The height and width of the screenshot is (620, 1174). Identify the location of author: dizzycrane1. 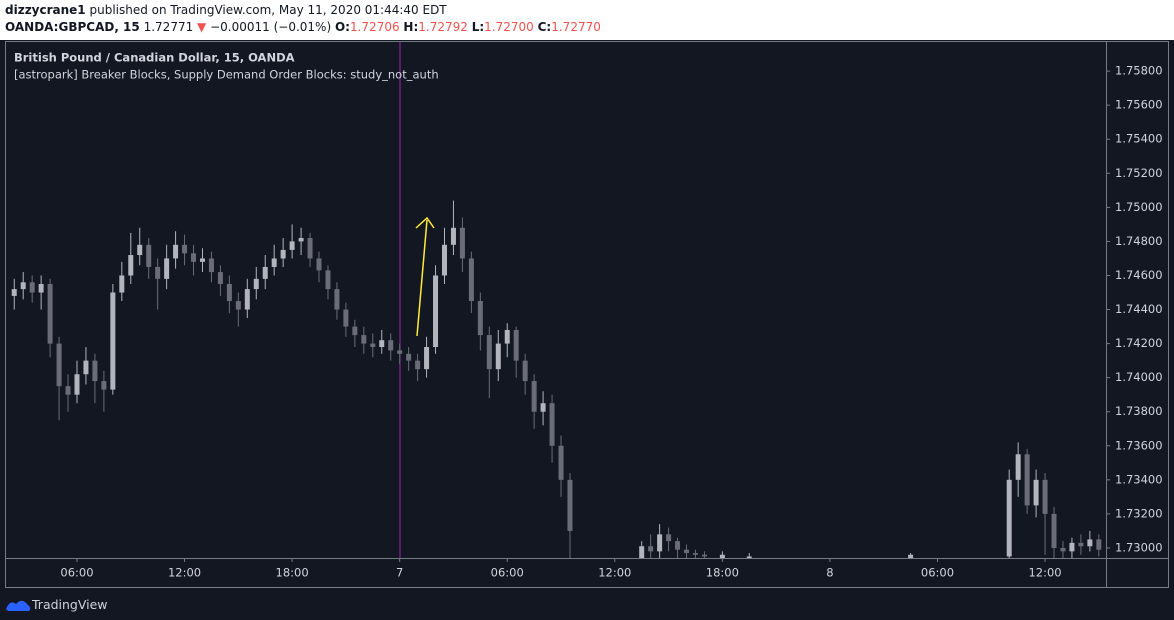
(45, 10).